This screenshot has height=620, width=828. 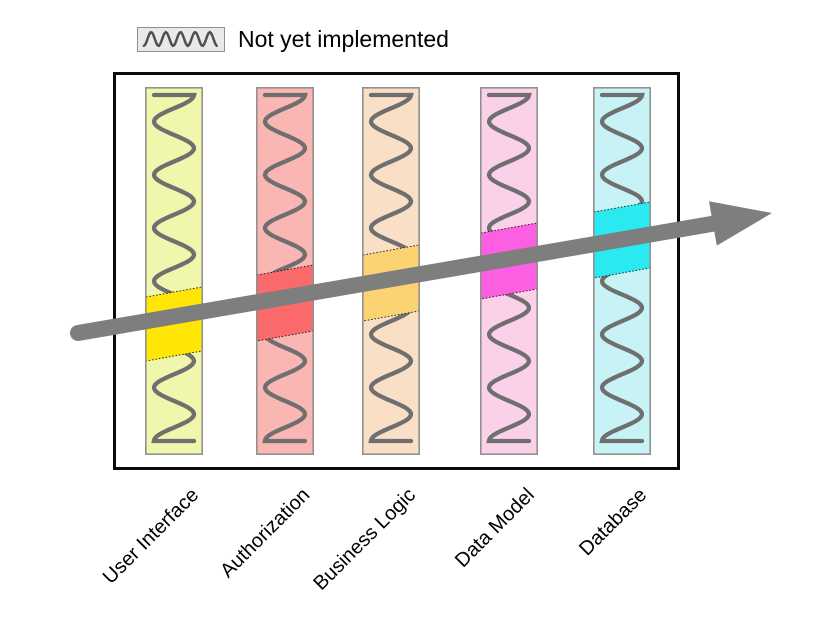 I want to click on legend-label: Not yet implemented, so click(x=343, y=39).